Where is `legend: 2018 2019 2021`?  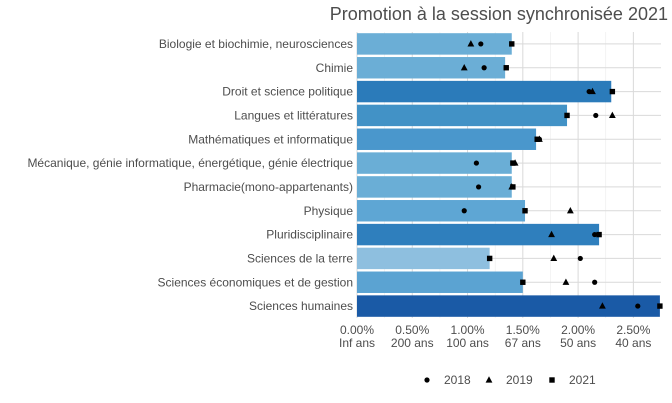 legend: 2018 2019 2021 is located at coordinates (510, 380).